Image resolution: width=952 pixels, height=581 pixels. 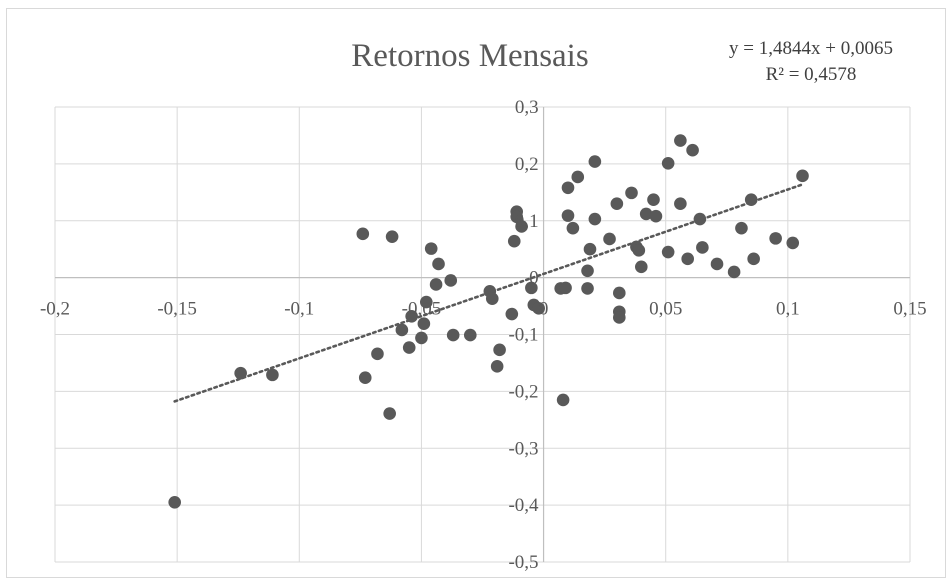 What do you see at coordinates (909, 309) in the screenshot?
I see `x-tick-label: 0,15` at bounding box center [909, 309].